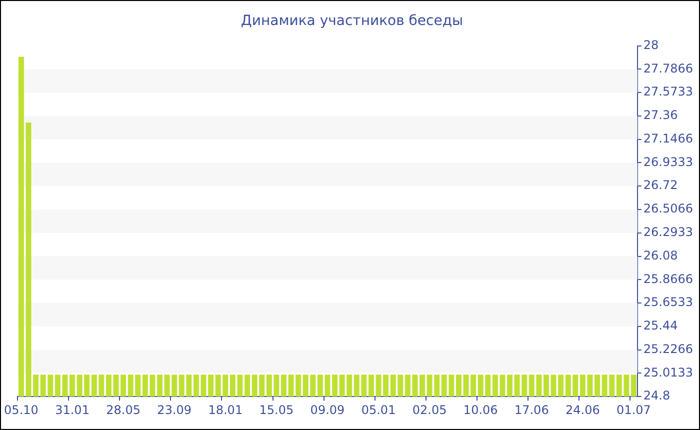 This screenshot has height=430, width=700. What do you see at coordinates (225, 409) in the screenshot?
I see `x-tick-label: 18.01` at bounding box center [225, 409].